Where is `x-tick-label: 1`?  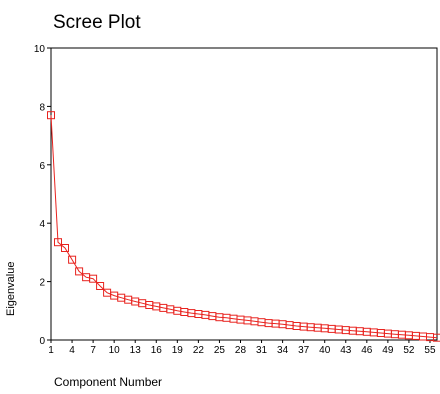 x-tick-label: 1 is located at coordinates (51, 350).